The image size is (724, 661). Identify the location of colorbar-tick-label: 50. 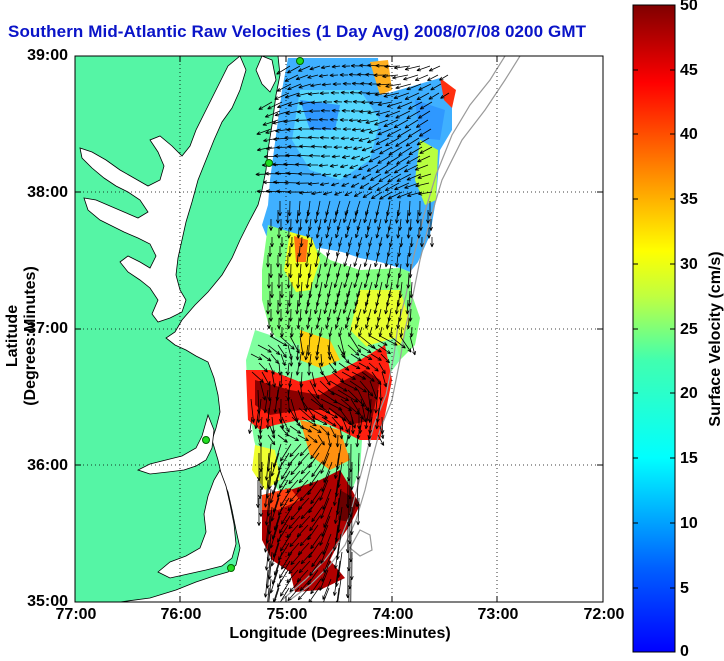
(689, 7).